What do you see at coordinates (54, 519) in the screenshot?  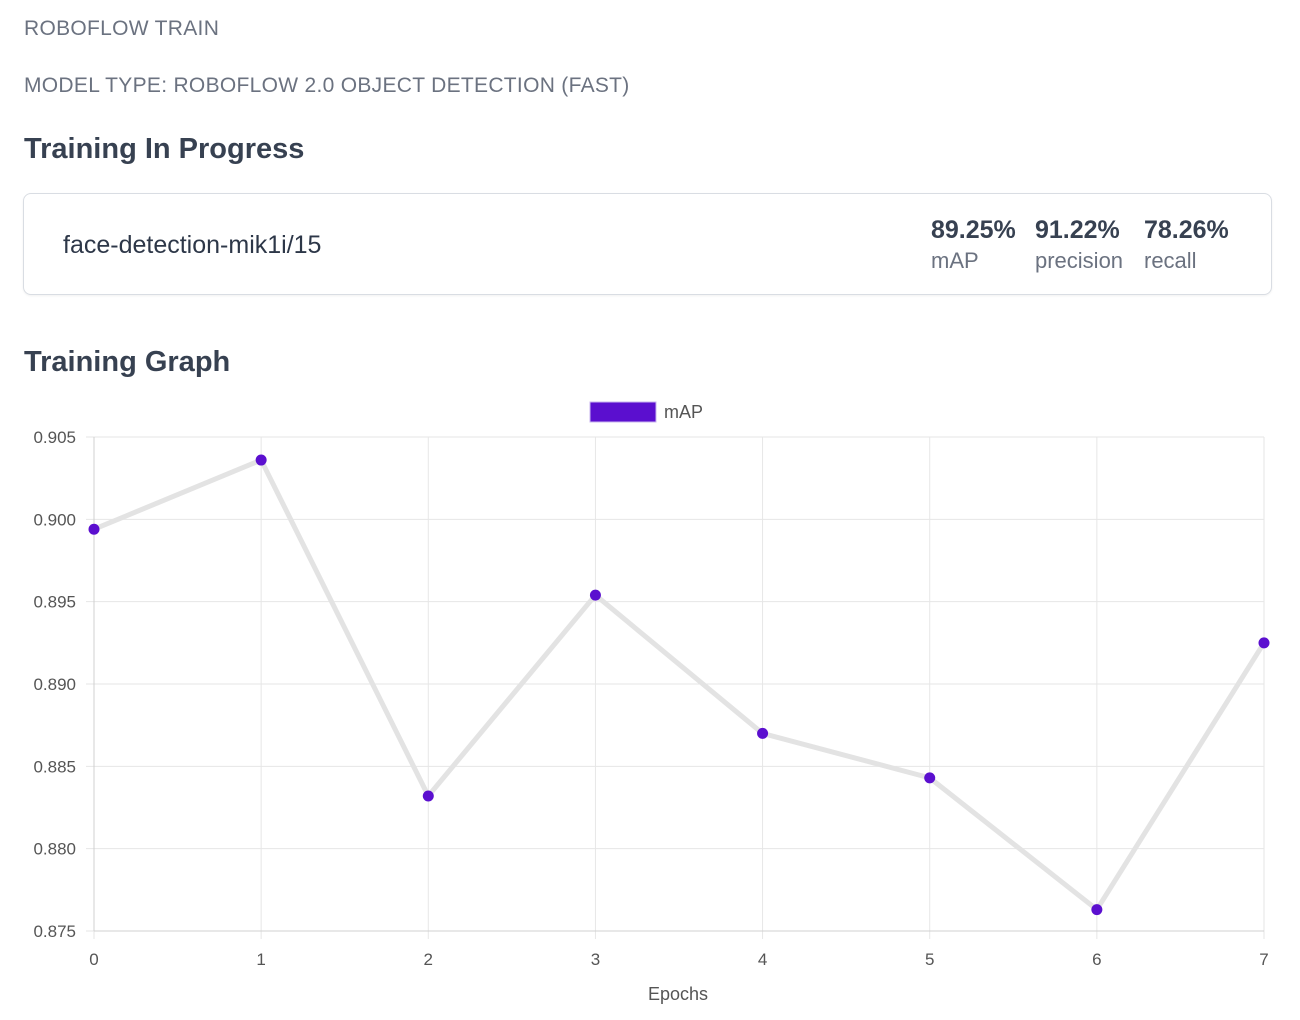 I see `y-tick-label: 0.900` at bounding box center [54, 519].